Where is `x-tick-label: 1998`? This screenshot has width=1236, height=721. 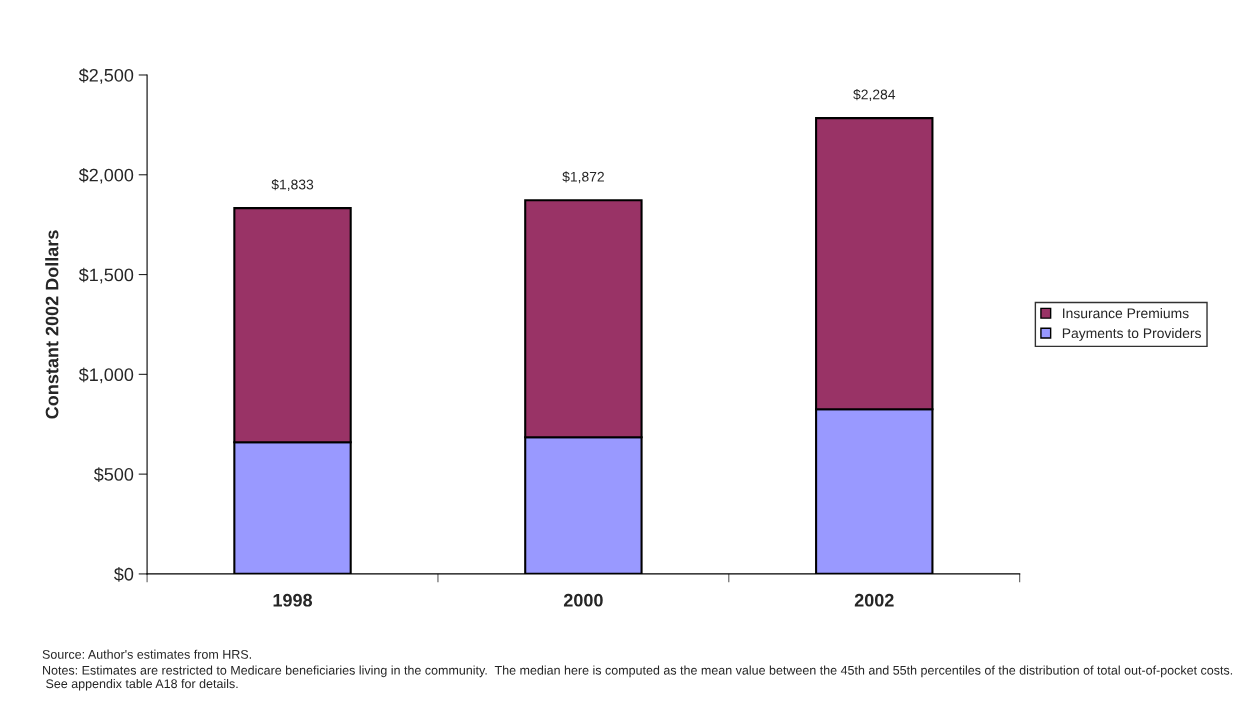 x-tick-label: 1998 is located at coordinates (293, 600).